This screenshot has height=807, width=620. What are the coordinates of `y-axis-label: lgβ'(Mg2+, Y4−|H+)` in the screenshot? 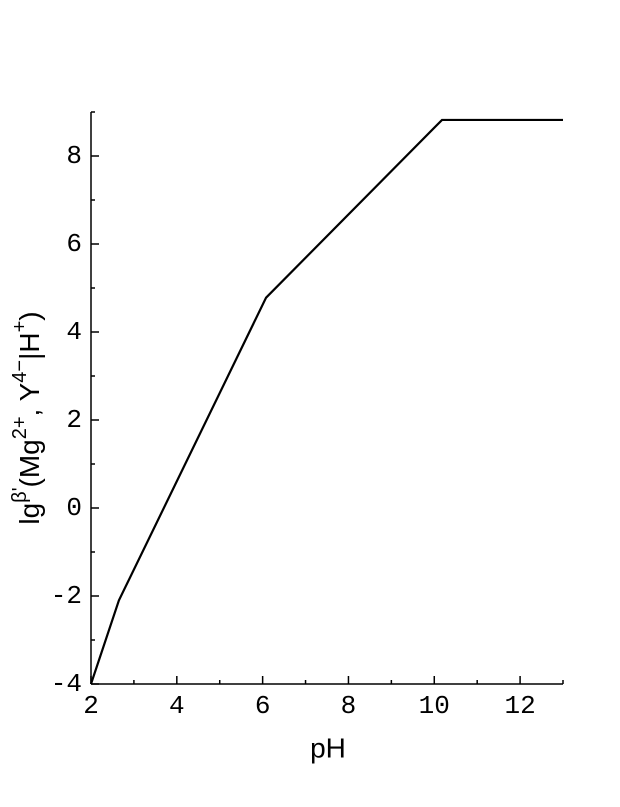 It's located at (27, 417).